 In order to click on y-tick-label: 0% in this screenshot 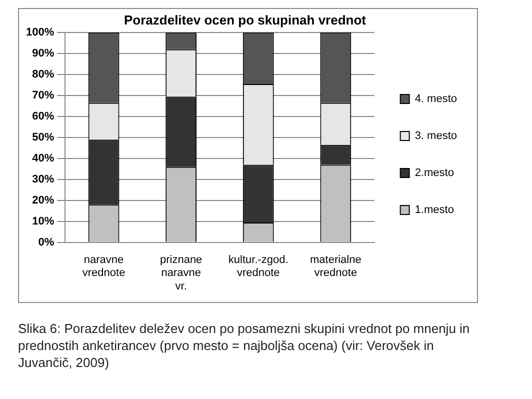, I will do `click(46, 242)`.